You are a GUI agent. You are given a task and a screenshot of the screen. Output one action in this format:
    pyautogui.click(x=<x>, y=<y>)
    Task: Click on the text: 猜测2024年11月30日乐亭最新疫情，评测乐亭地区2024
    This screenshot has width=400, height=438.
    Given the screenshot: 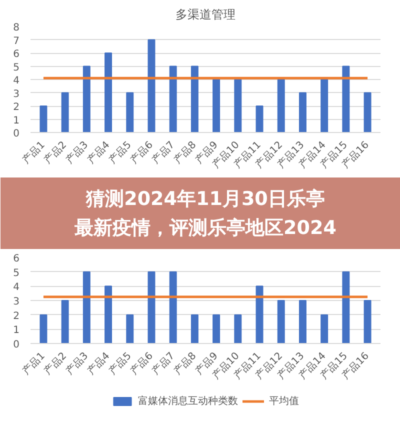 What is the action you would take?
    pyautogui.click(x=205, y=213)
    